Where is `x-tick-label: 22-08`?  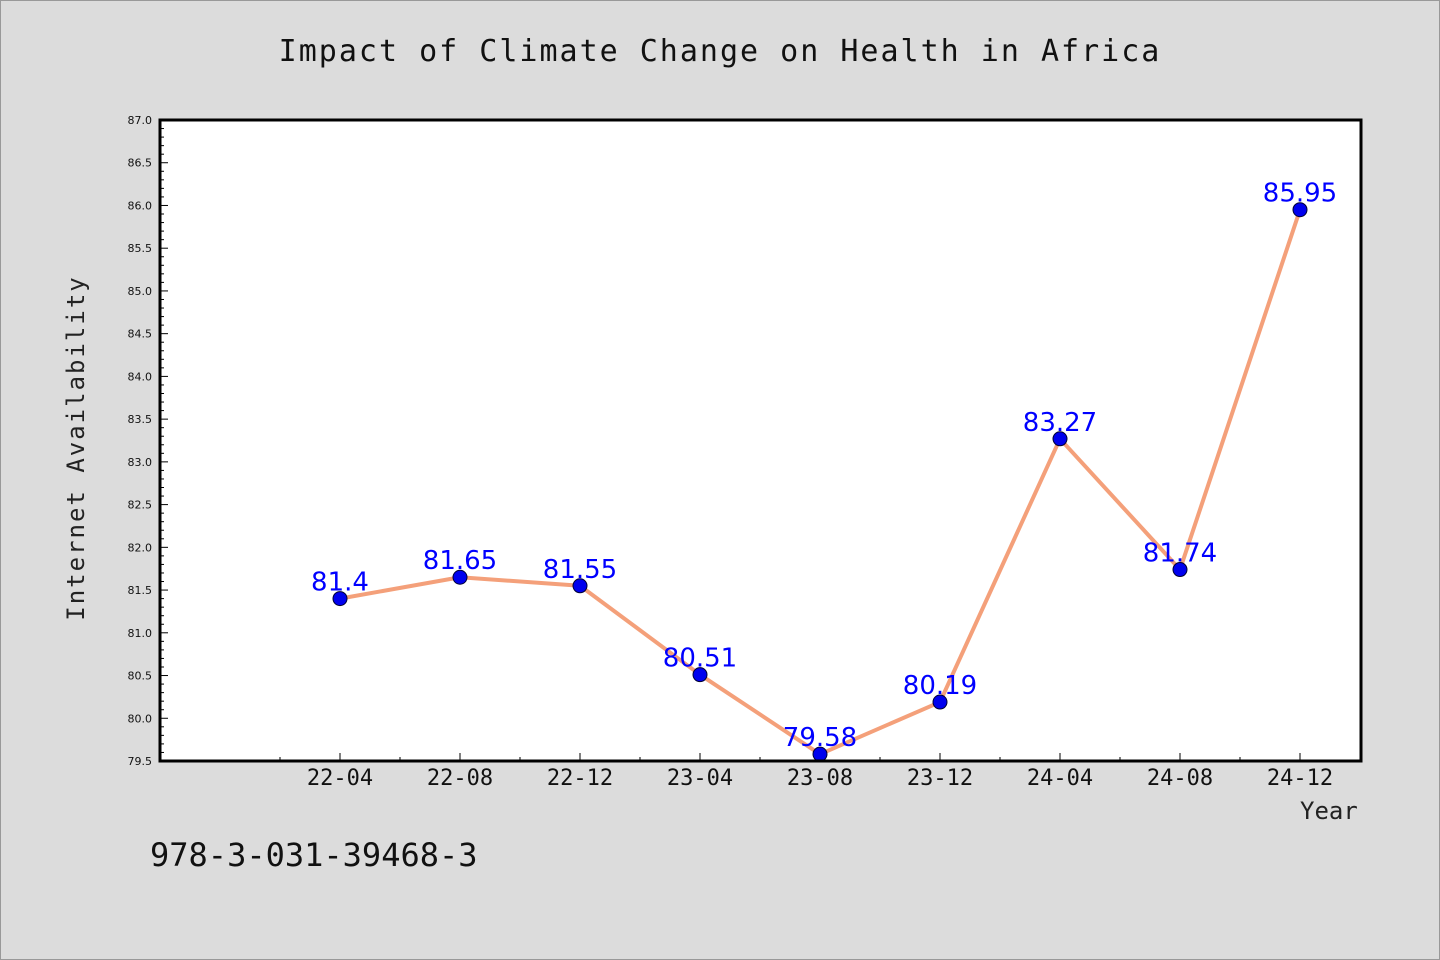 x-tick-label: 22-08 is located at coordinates (460, 778).